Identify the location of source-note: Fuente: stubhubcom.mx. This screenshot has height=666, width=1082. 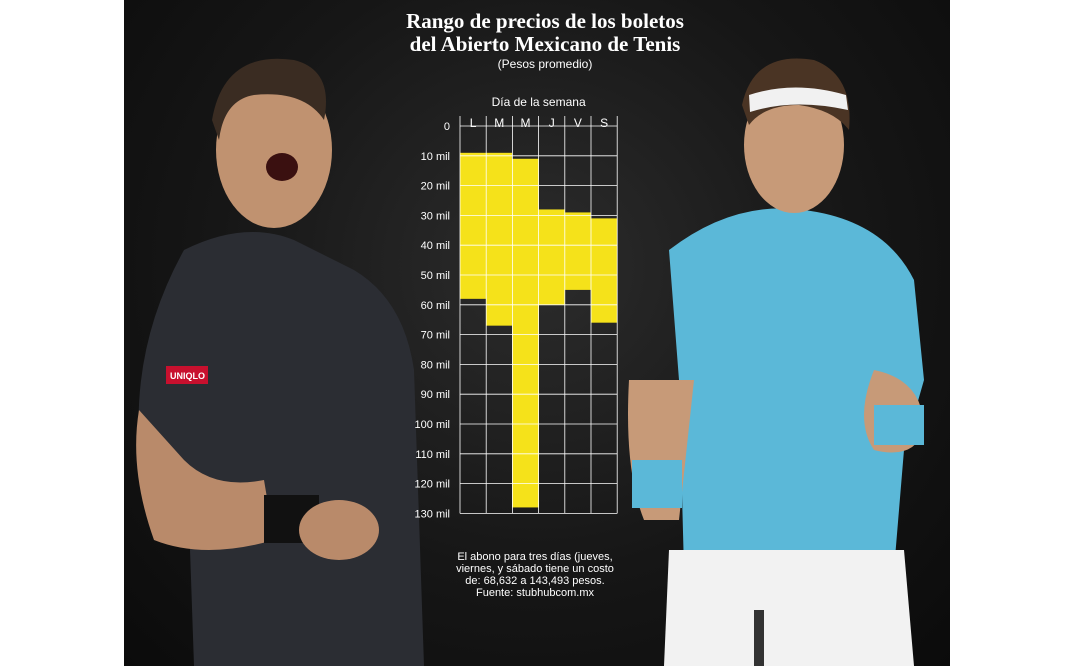
(534, 593).